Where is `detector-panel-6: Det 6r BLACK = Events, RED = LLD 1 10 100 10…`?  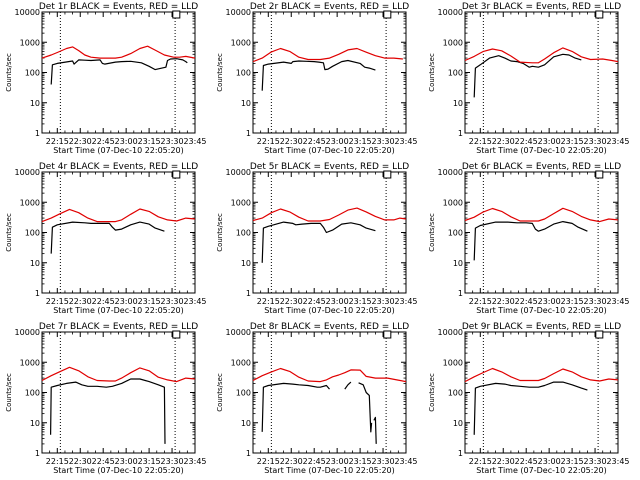
detector-panel-6: Det 6r BLACK = Events, RED = LLD 1 10 100 10… is located at coordinates (529, 238).